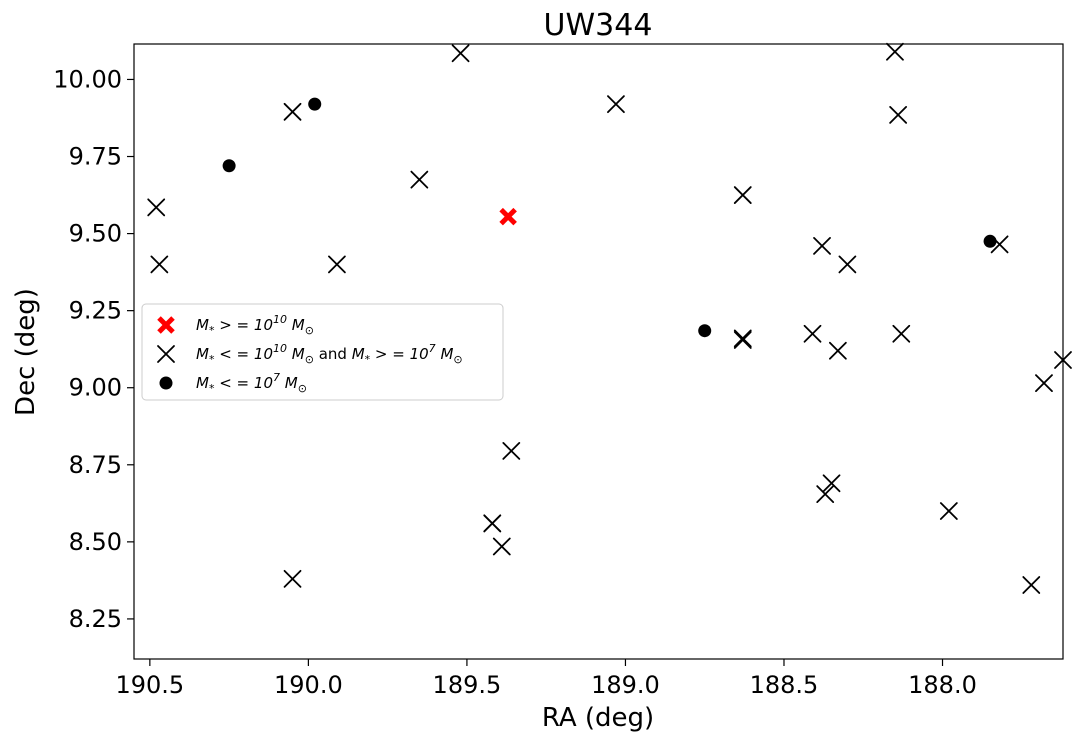 The height and width of the screenshot is (741, 1073). What do you see at coordinates (251, 383) in the screenshot?
I see `legend-label-low-mass: M* < = 107 M⊙` at bounding box center [251, 383].